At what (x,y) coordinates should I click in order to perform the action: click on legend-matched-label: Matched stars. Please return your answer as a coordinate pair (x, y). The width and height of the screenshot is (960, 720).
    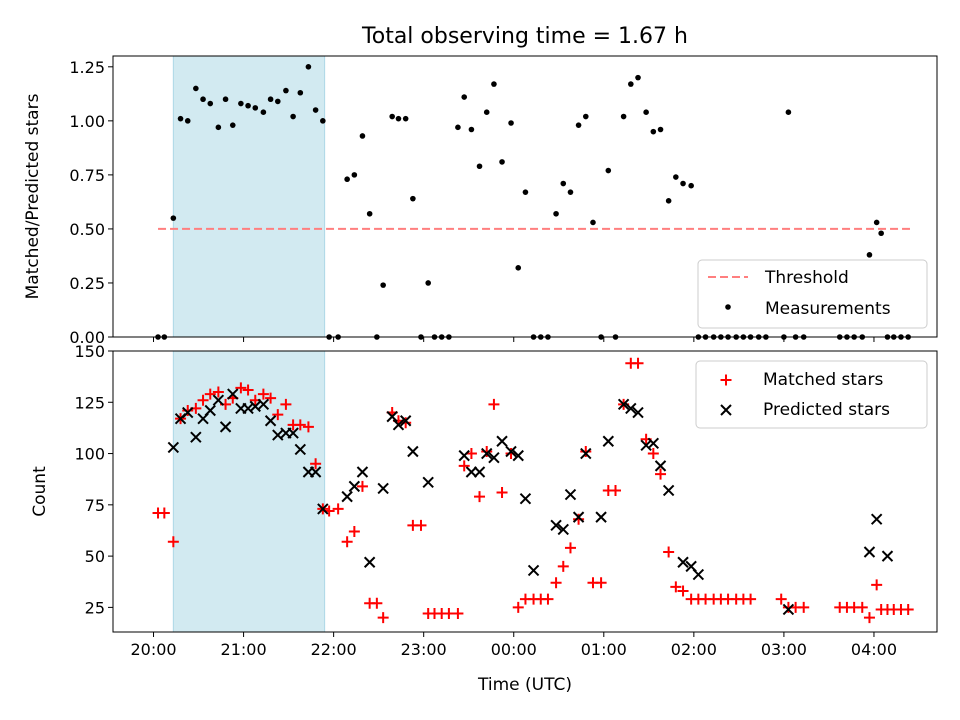
    Looking at the image, I should click on (823, 380).